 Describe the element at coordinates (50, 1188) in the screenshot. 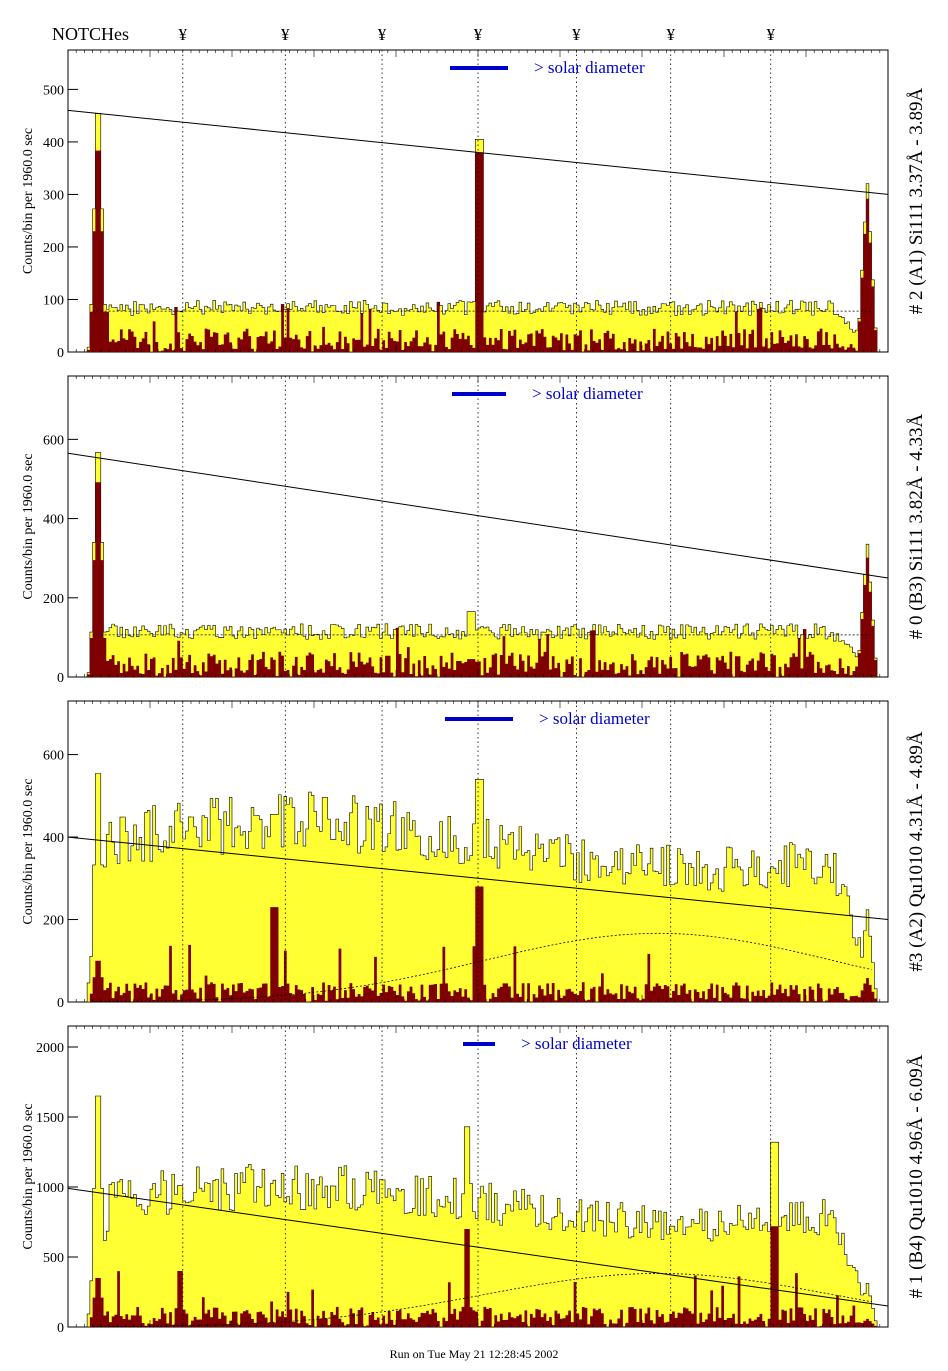

I see `y-tick-label: 1000` at that location.